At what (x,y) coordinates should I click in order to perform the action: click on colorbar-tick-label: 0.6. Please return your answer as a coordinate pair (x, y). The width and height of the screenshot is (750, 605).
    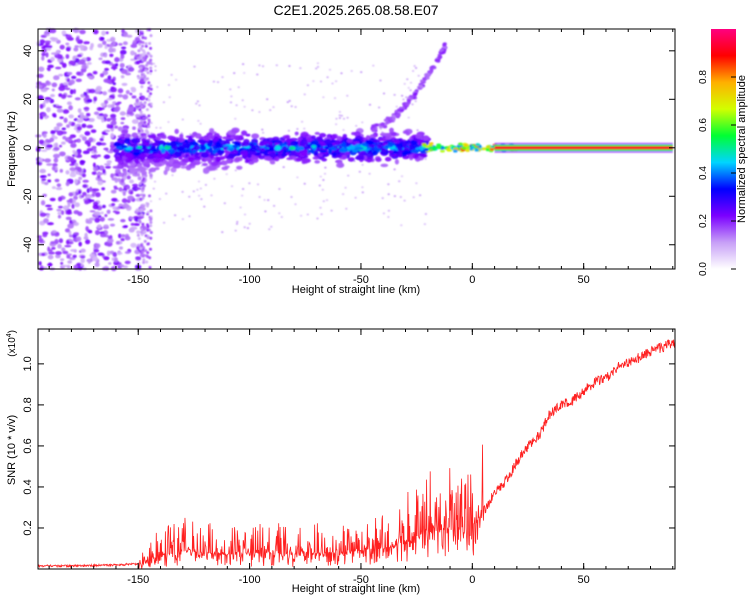
    Looking at the image, I should click on (703, 125).